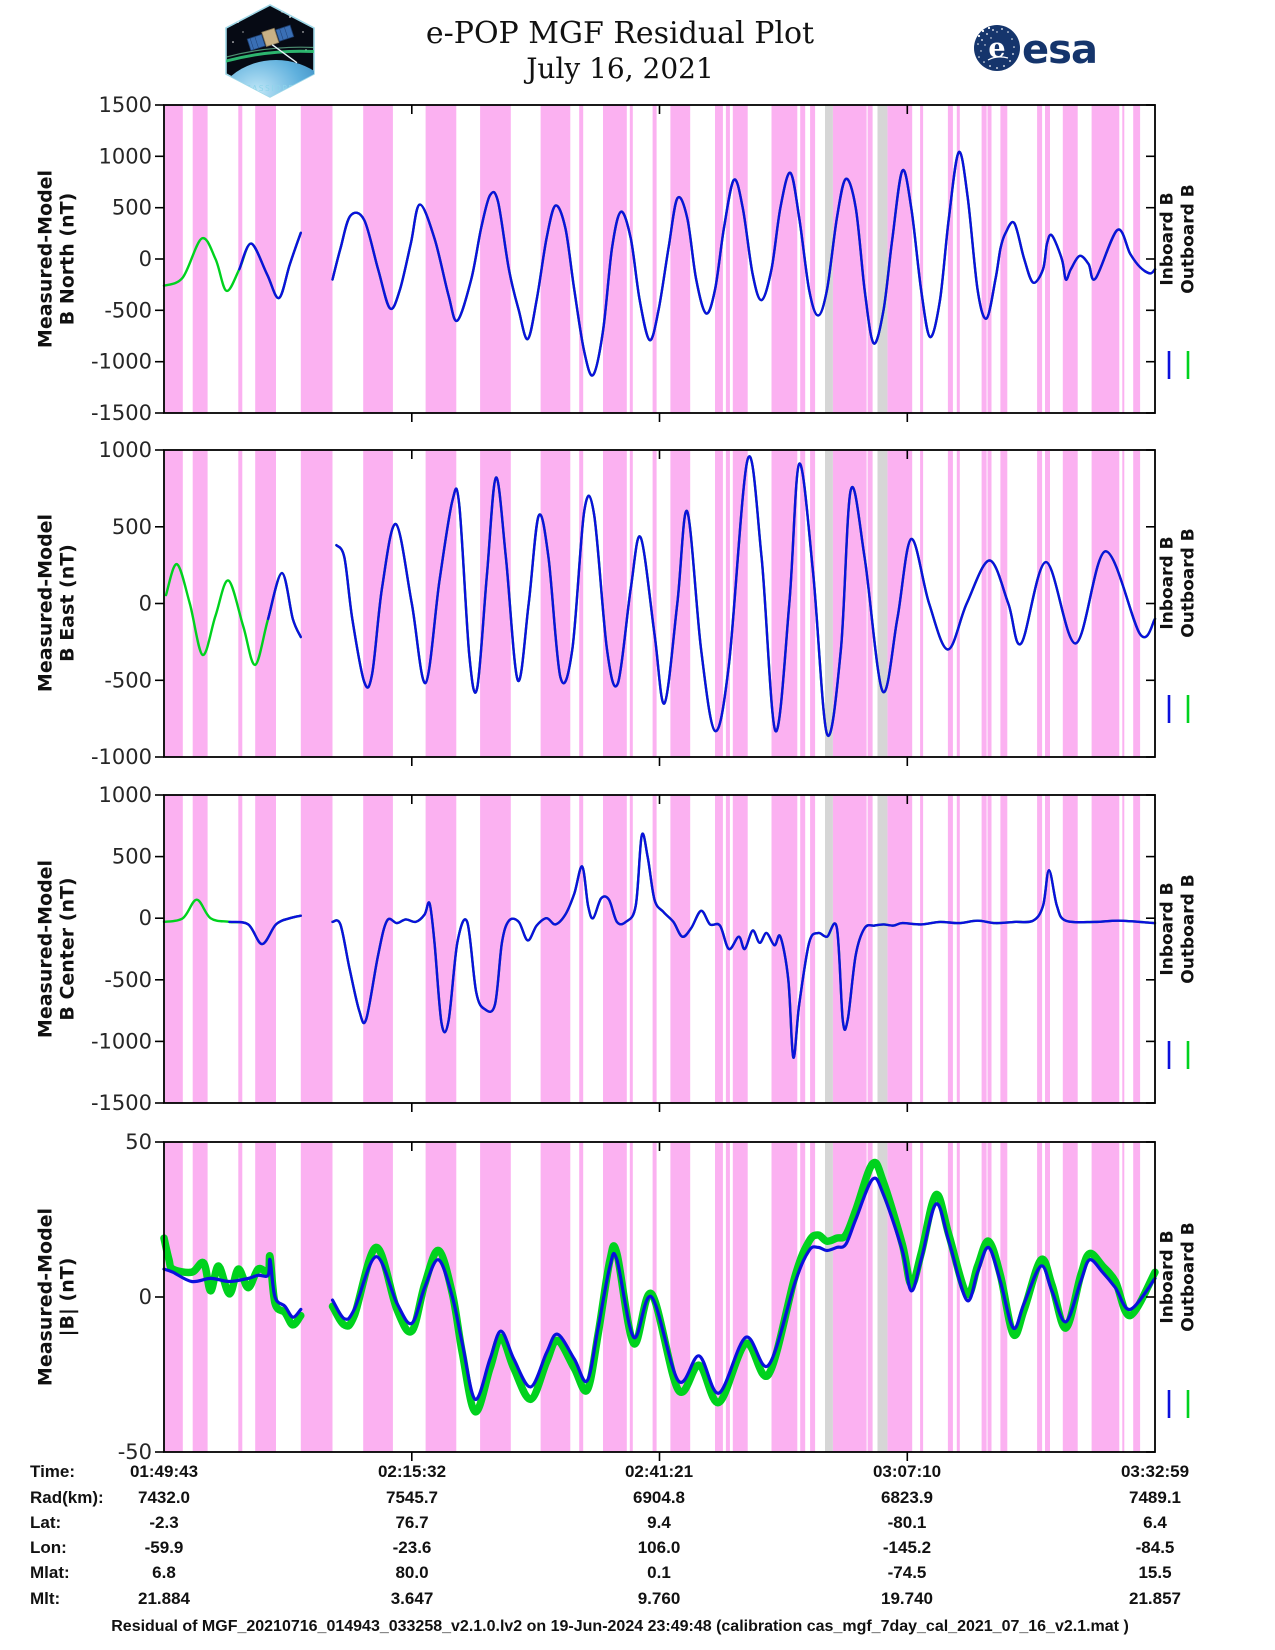 This screenshot has width=1275, height=1650. I want to click on y-tick-label: 0, so click(145, 259).